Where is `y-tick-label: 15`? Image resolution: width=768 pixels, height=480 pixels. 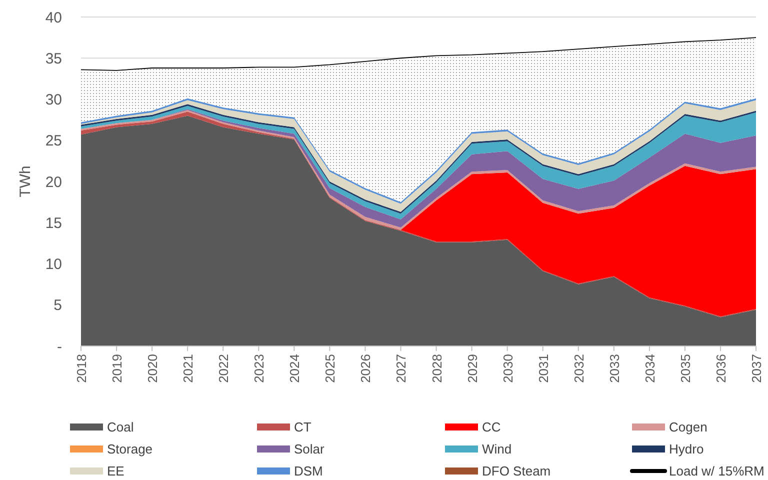
y-tick-label: 15 is located at coordinates (53, 223).